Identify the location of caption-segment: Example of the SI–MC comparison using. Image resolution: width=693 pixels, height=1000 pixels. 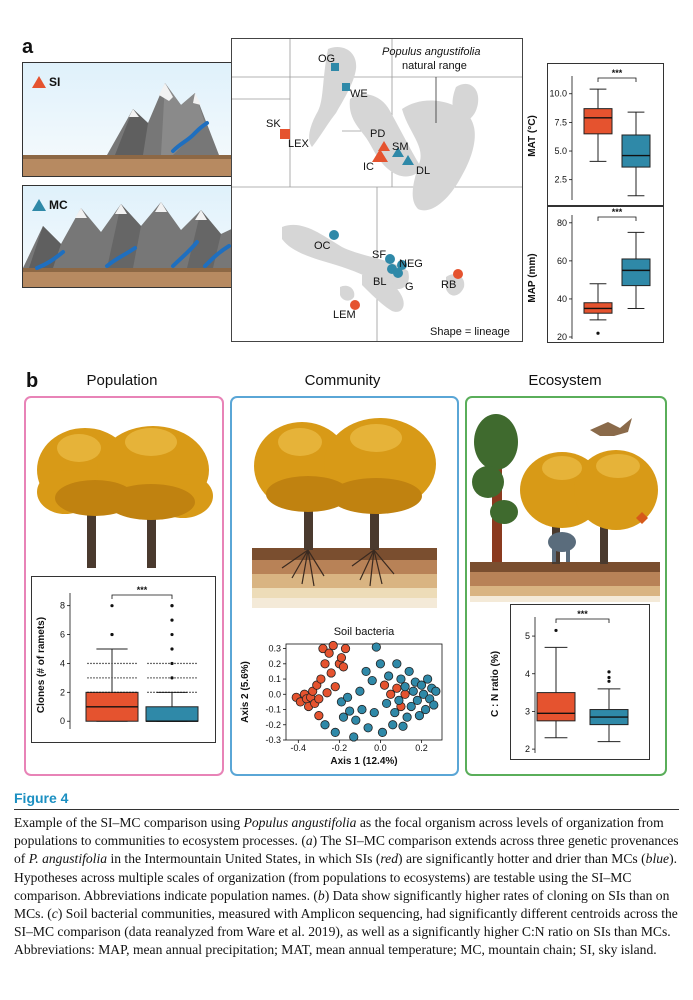
(129, 822).